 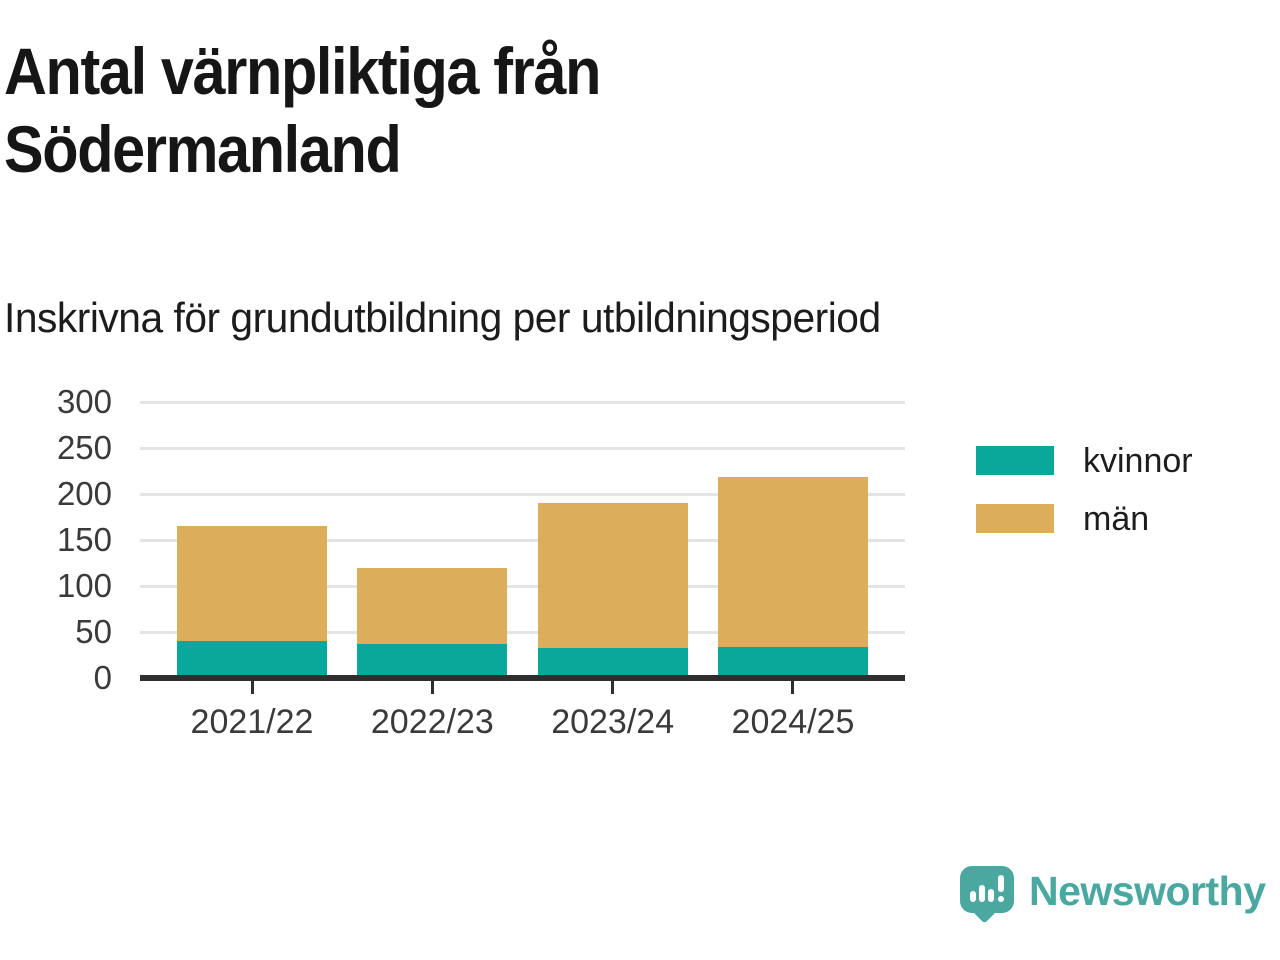 I want to click on bar-2022/23-kvinnor, so click(x=432, y=660).